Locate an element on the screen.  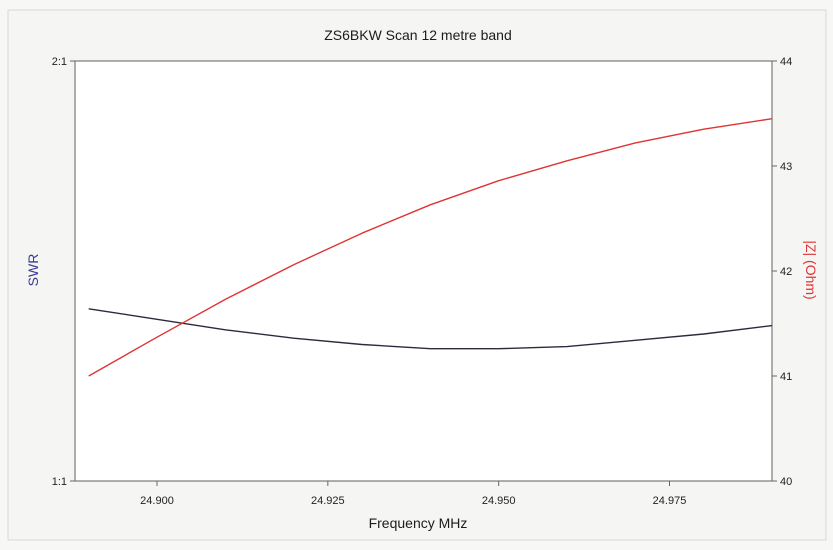
x-tick-label: 24.975 is located at coordinates (670, 501).